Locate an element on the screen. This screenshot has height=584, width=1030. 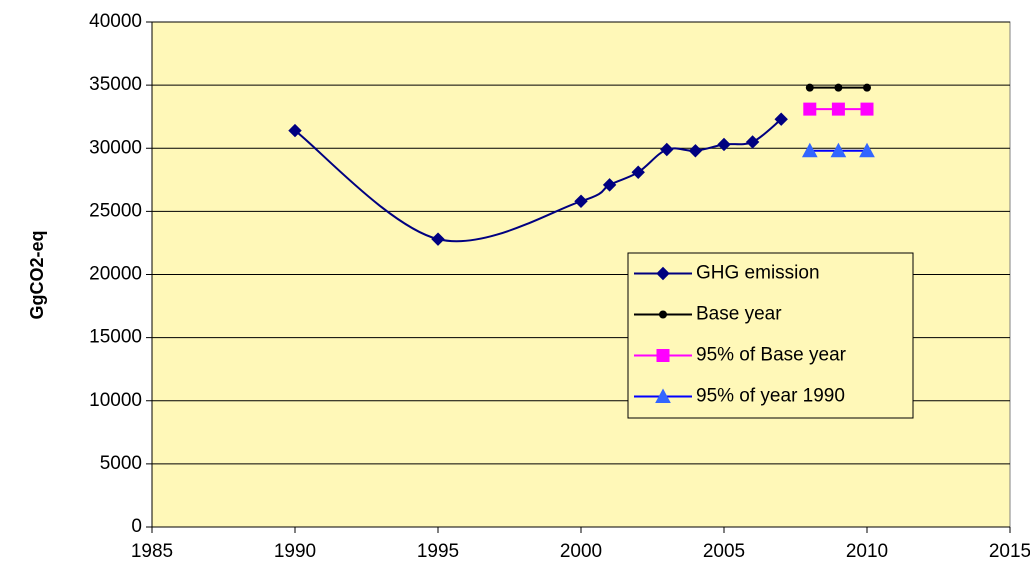
legend-label: Base year is located at coordinates (739, 314).